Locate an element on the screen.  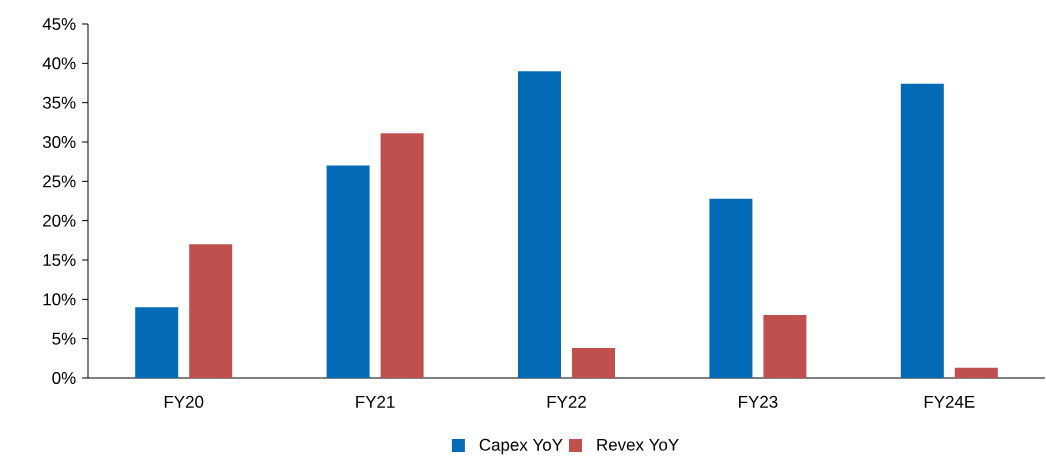
y-tick-label: 40% is located at coordinates (59, 63).